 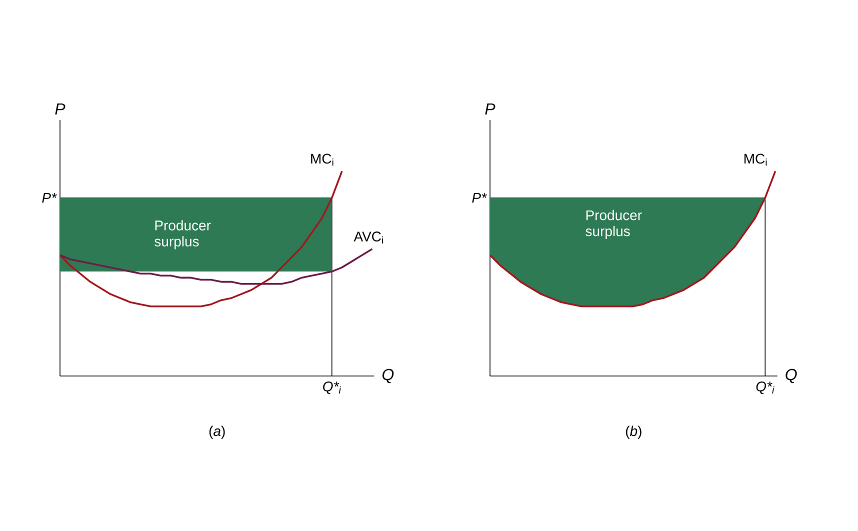 I want to click on series-label: AVC$_{i}$, so click(x=368, y=238).